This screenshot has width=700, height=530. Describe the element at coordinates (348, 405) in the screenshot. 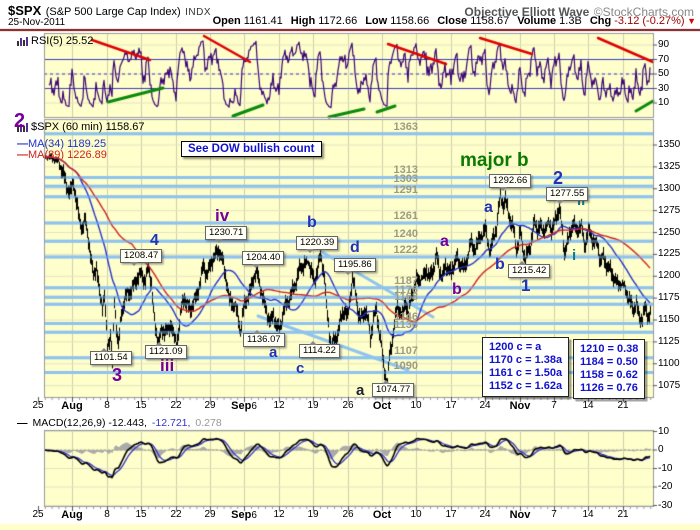

I see `x-axis-label-26-a: 26` at that location.